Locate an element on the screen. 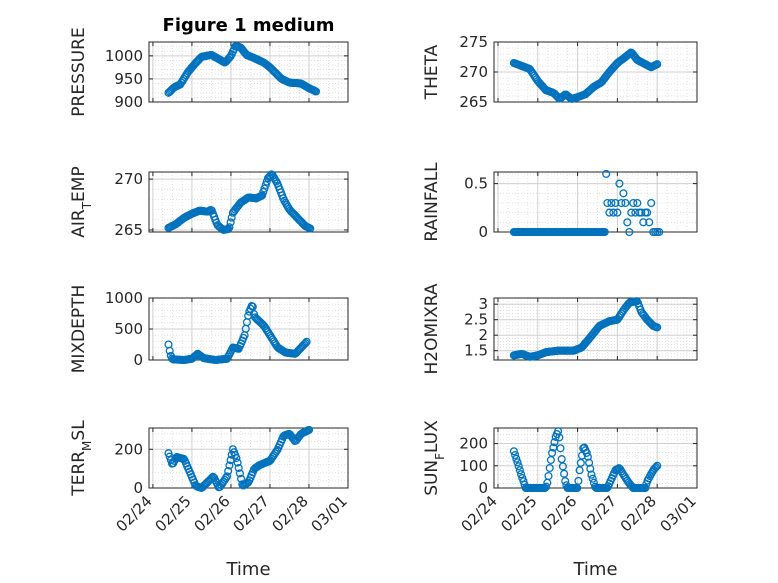 The width and height of the screenshot is (778, 583). y-tick-label: 900 is located at coordinates (128, 102).